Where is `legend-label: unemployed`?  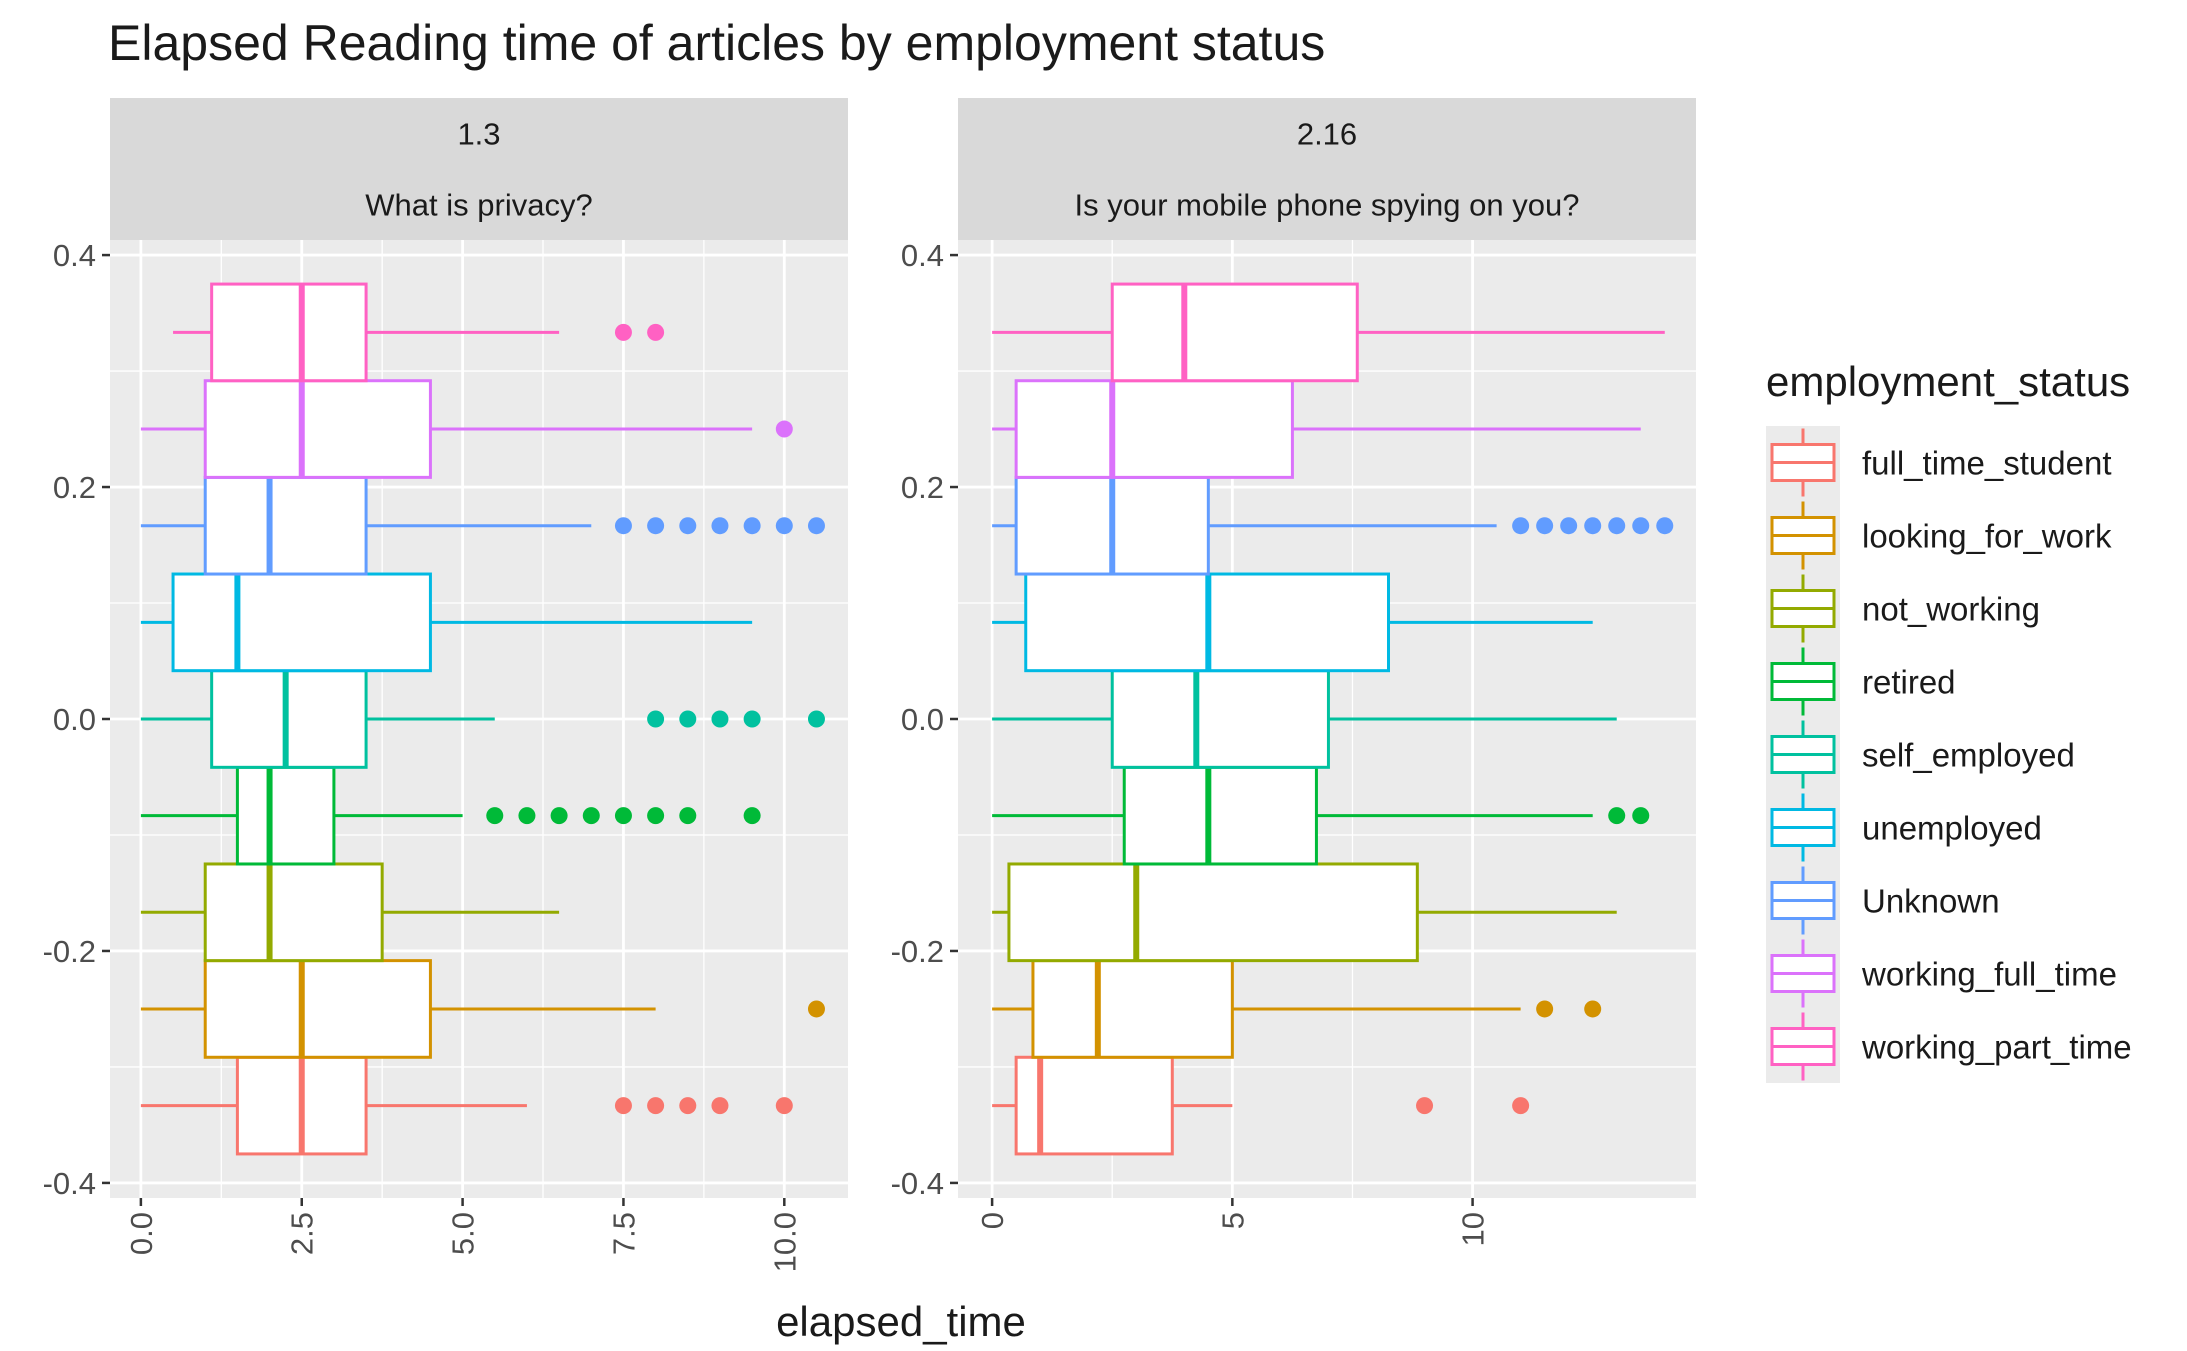 legend-label: unemployed is located at coordinates (1952, 828).